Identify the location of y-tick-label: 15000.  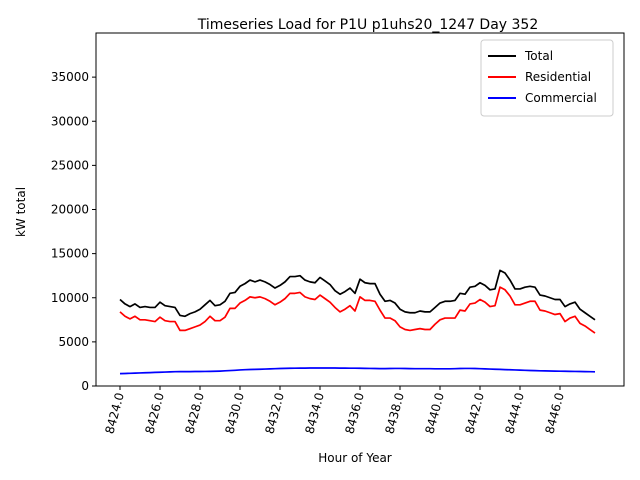
(70, 254).